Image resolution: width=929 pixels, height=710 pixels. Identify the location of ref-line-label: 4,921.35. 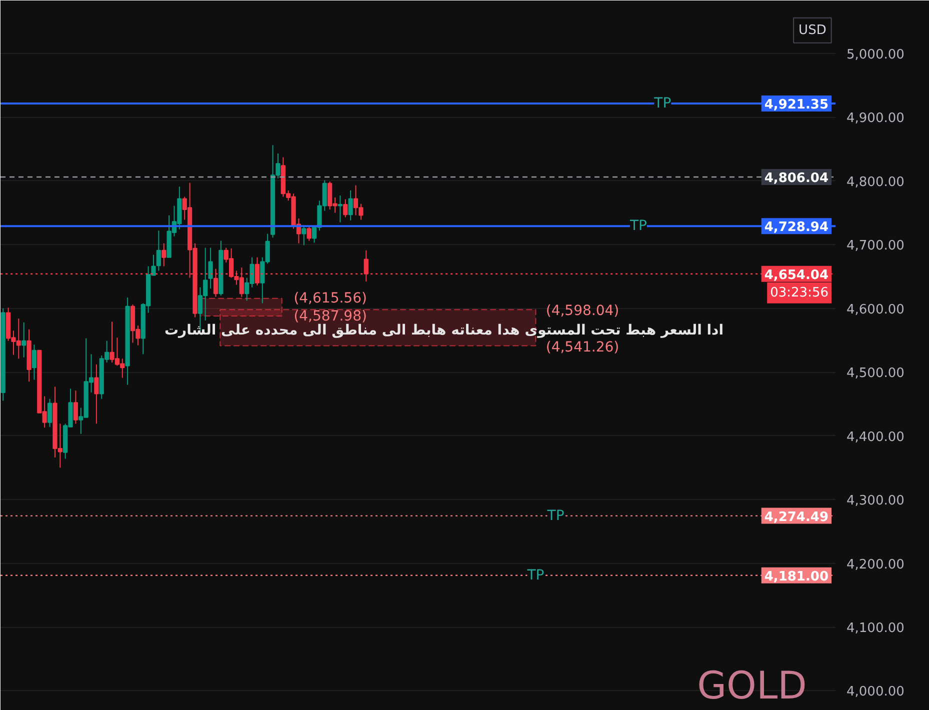
(796, 105).